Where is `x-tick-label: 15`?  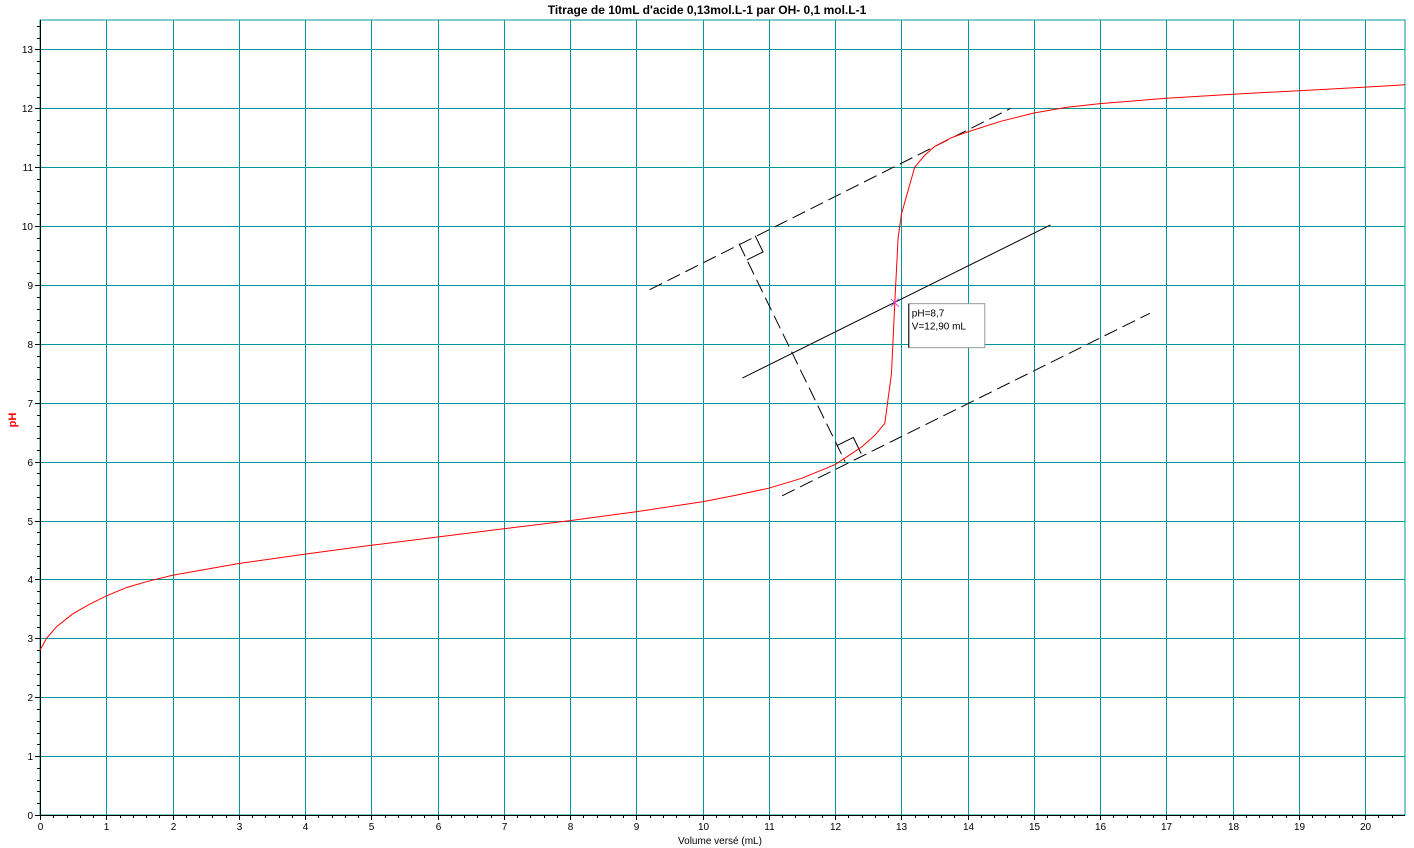 x-tick-label: 15 is located at coordinates (1035, 827).